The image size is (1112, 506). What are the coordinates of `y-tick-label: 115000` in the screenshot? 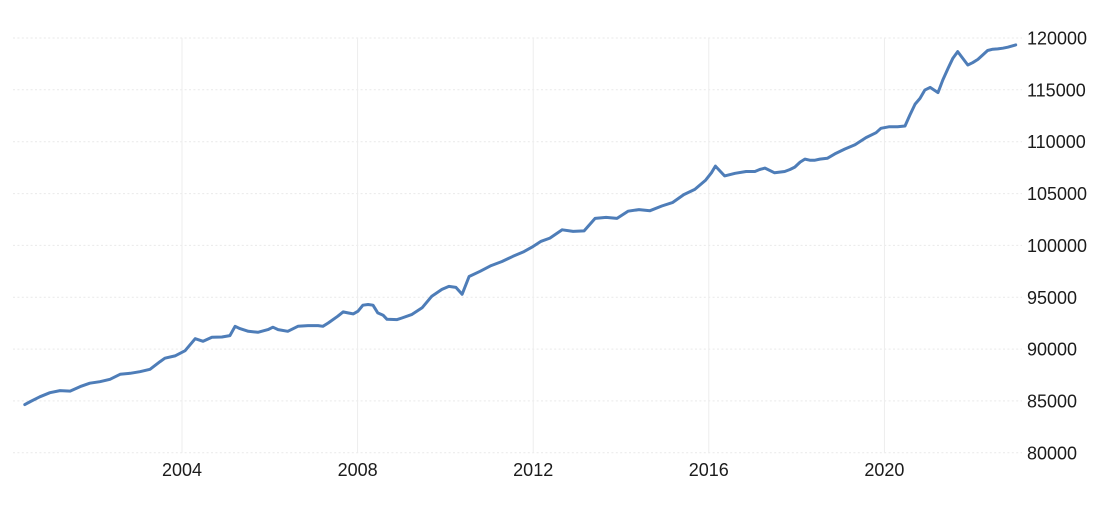 It's located at (1056, 90).